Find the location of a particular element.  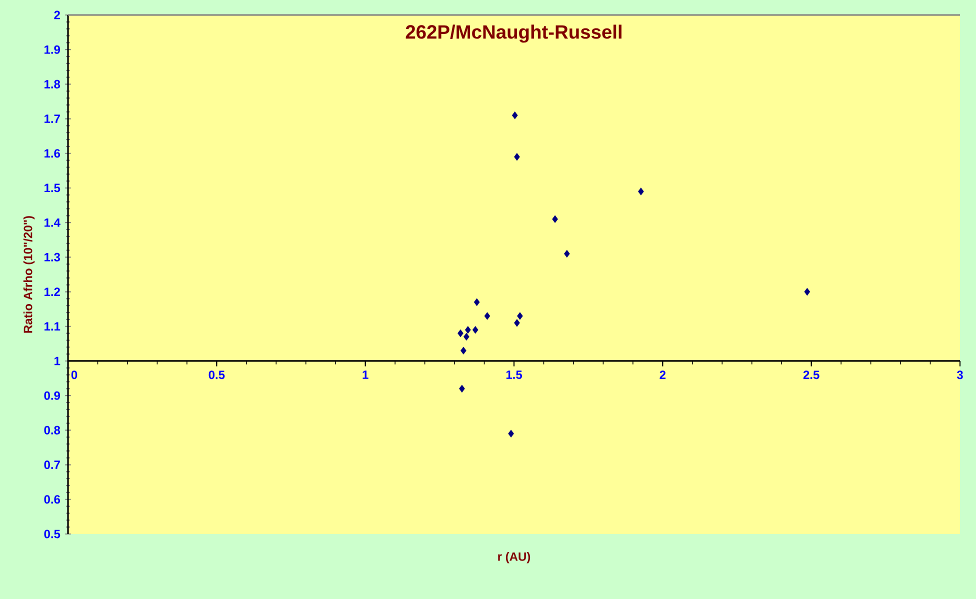

y-axis-title: Ratio Afrho (10"/20") is located at coordinates (29, 274).